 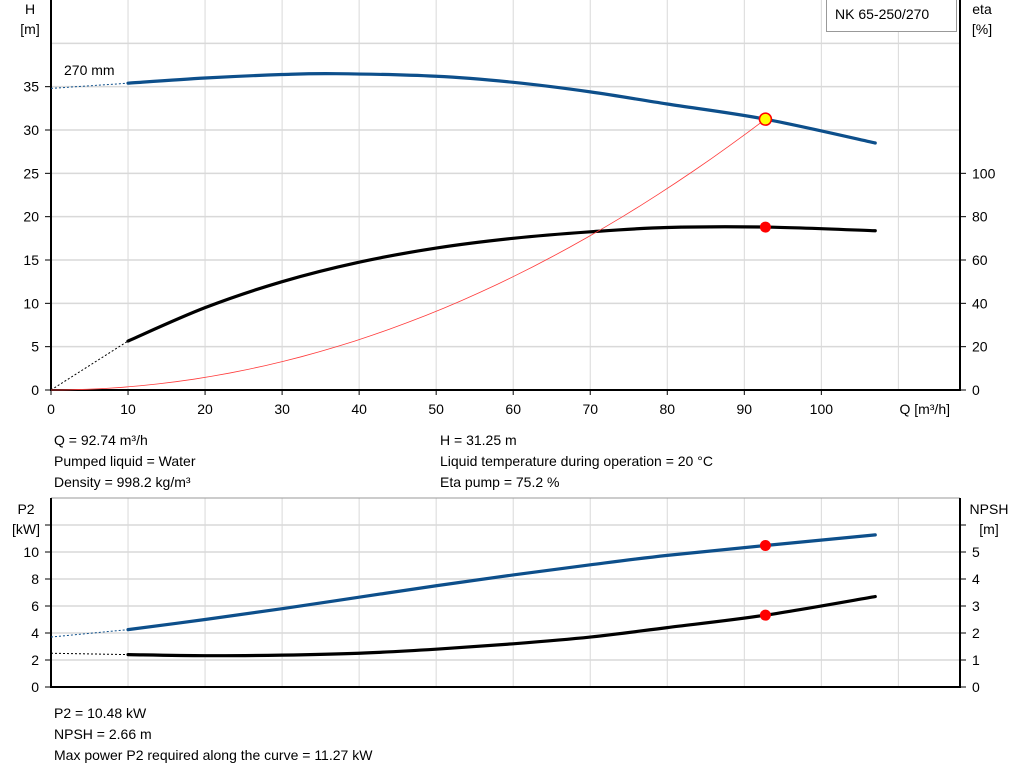 I want to click on y-tick-label: 4, so click(x=35, y=633).